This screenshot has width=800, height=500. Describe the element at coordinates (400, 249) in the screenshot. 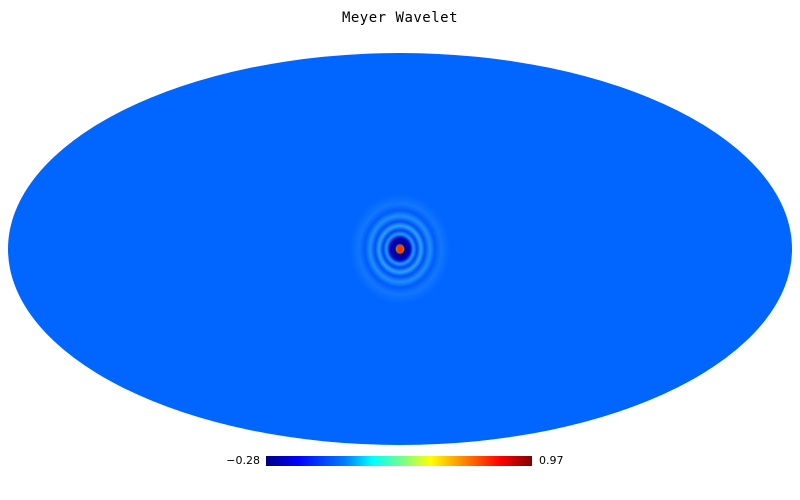

I see `wavelet-peak` at that location.